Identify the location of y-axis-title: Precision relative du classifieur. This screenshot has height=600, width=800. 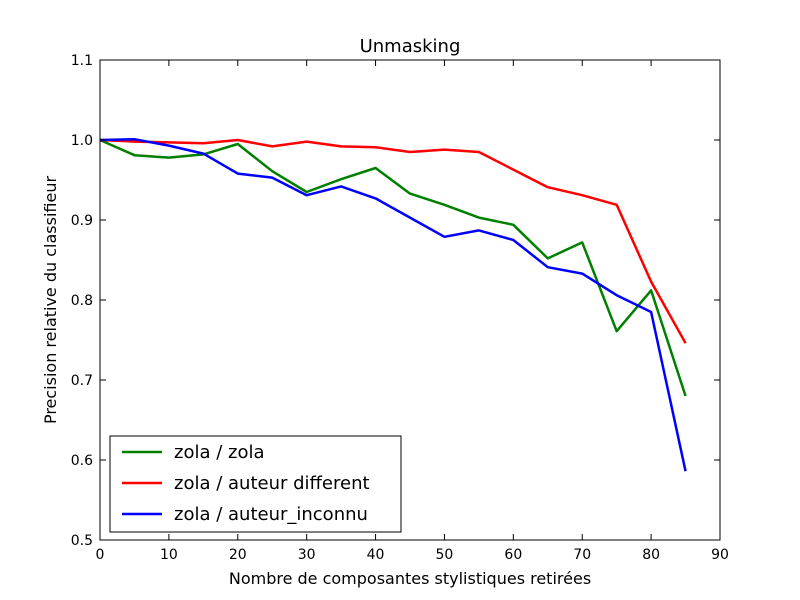
(50, 300).